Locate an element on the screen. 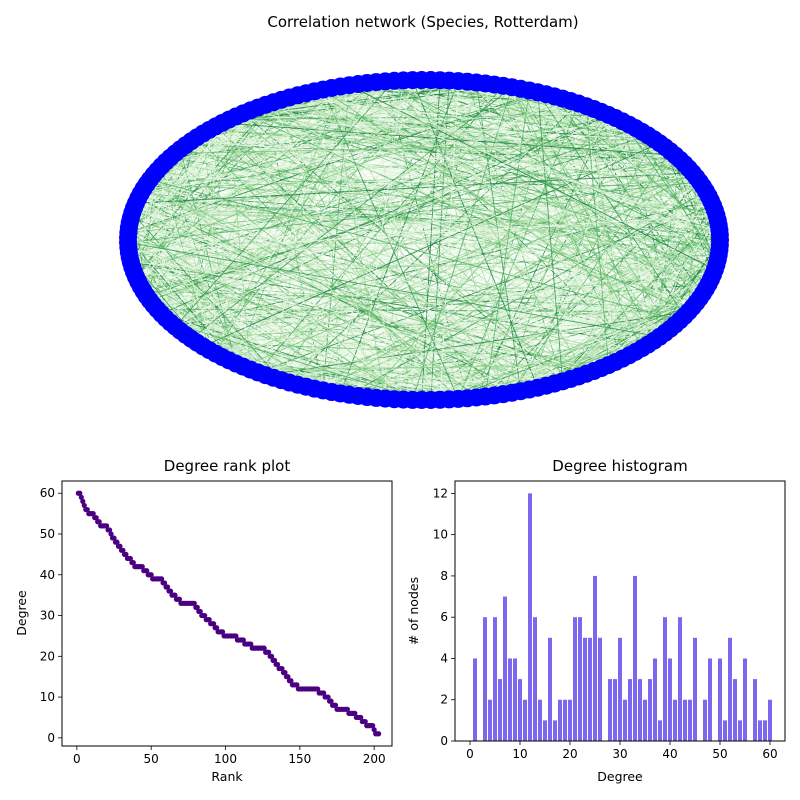 Image resolution: width=800 pixels, height=800 pixels. histogram-ytick-label: 0 is located at coordinates (444, 741).